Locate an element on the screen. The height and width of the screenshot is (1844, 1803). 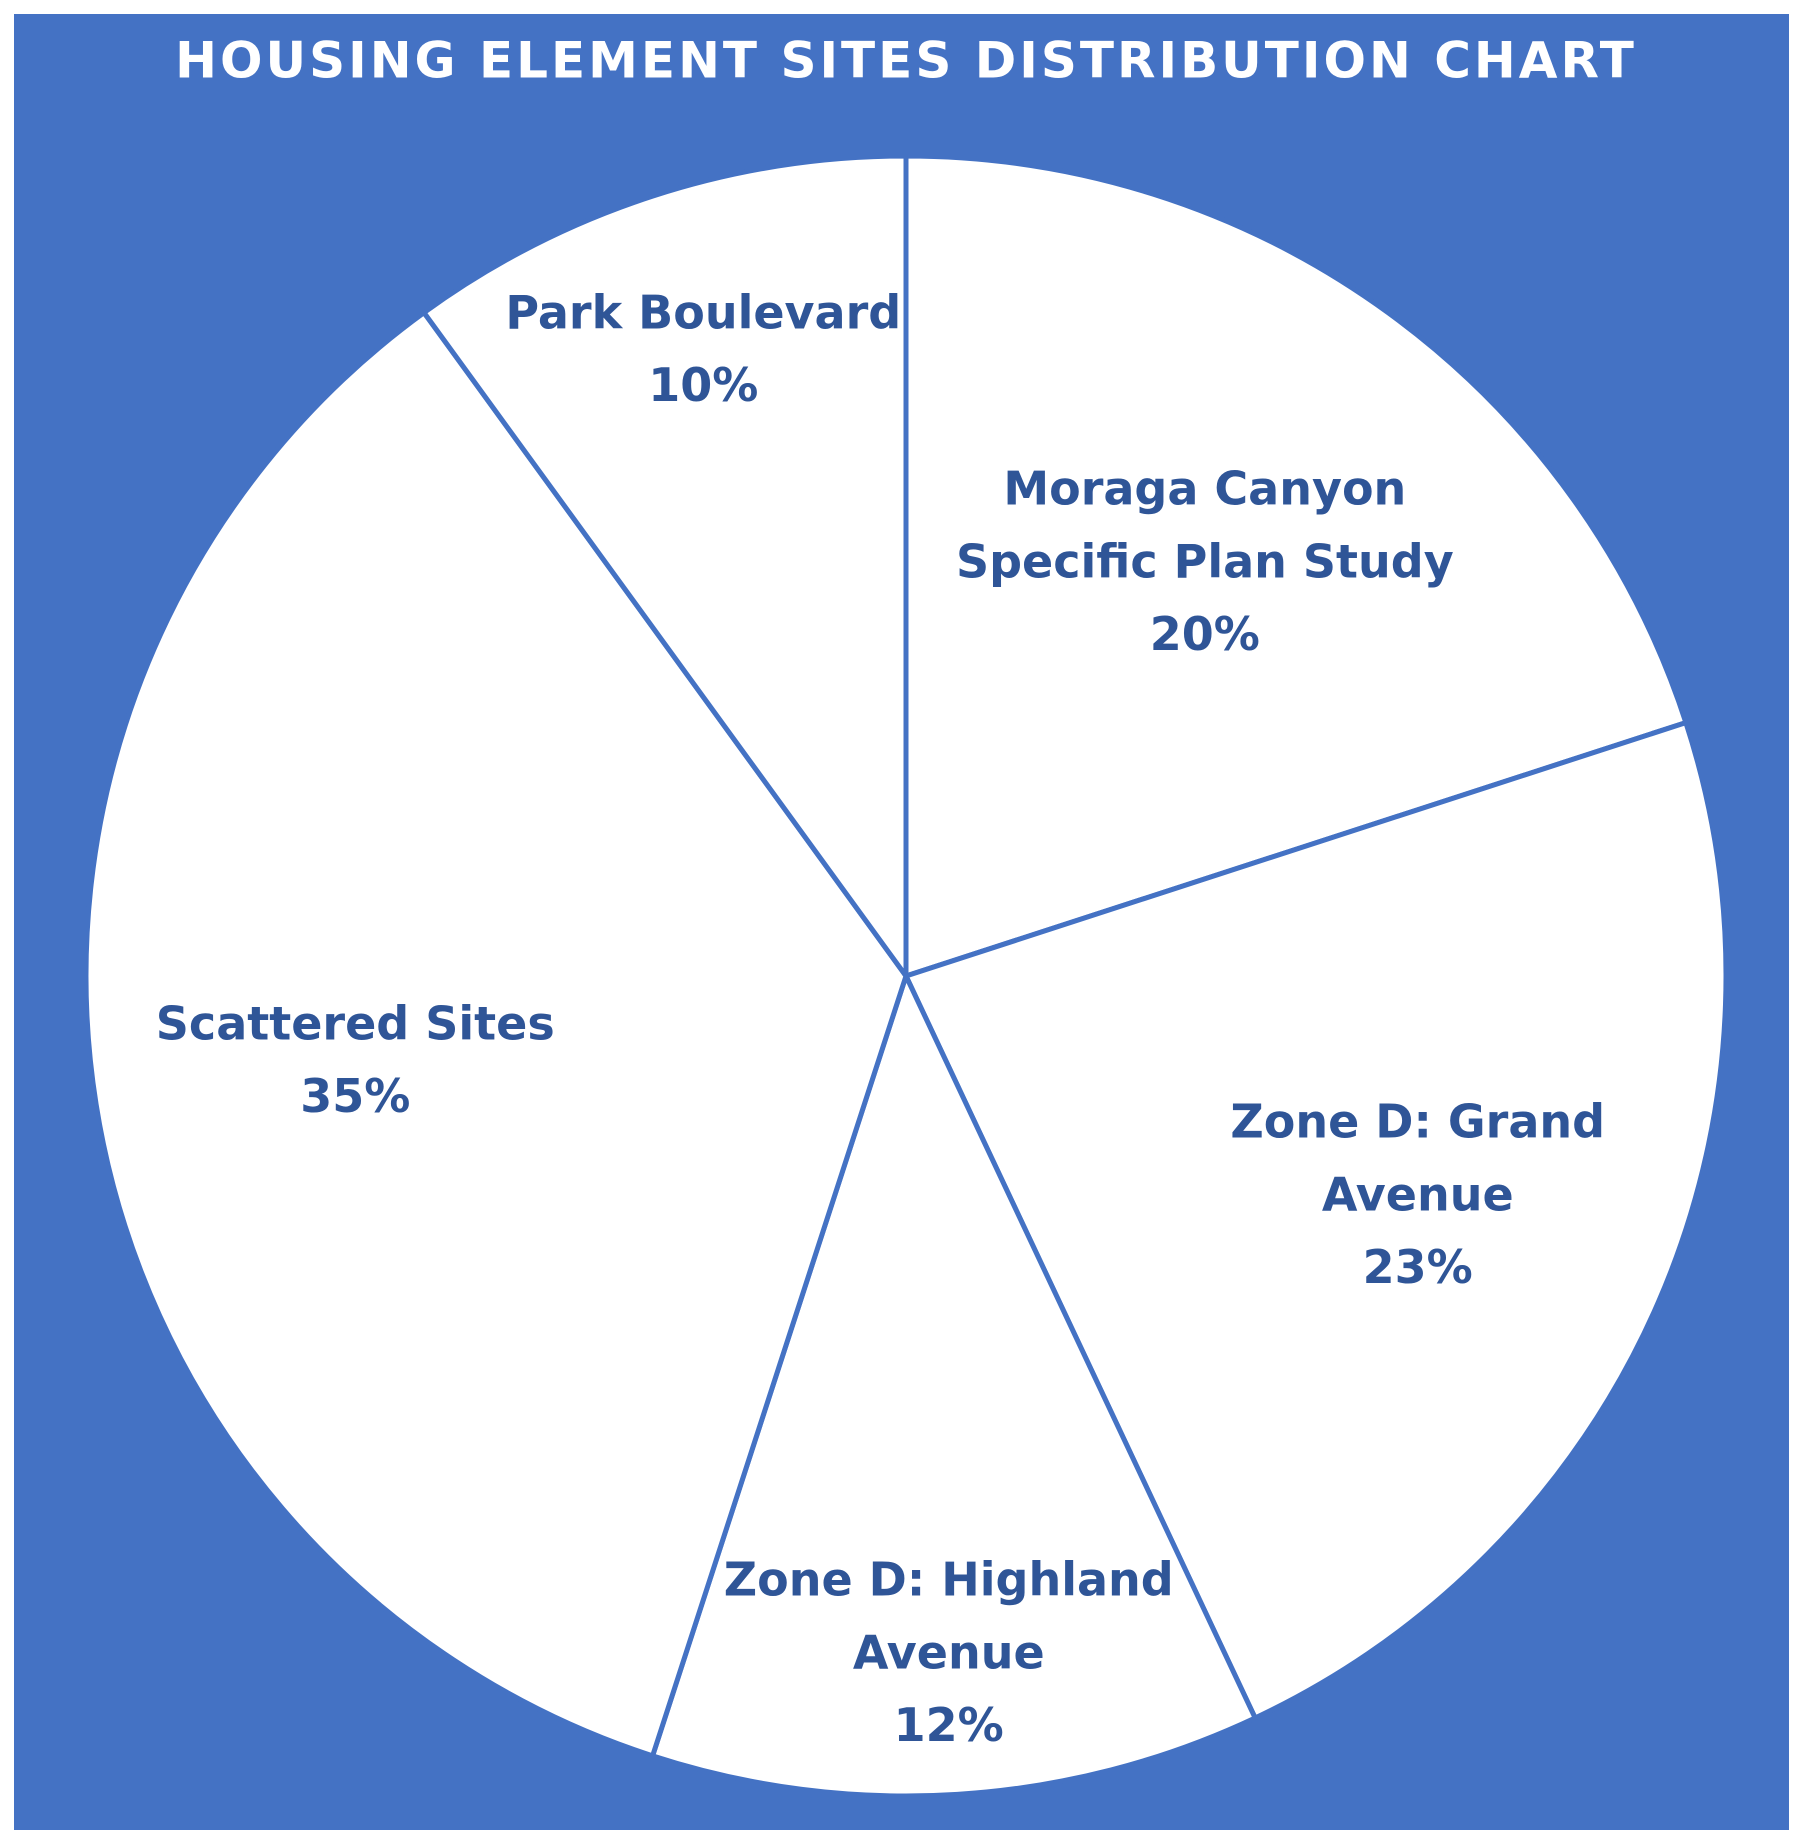
slice-value-label: 23% is located at coordinates (1418, 1267).